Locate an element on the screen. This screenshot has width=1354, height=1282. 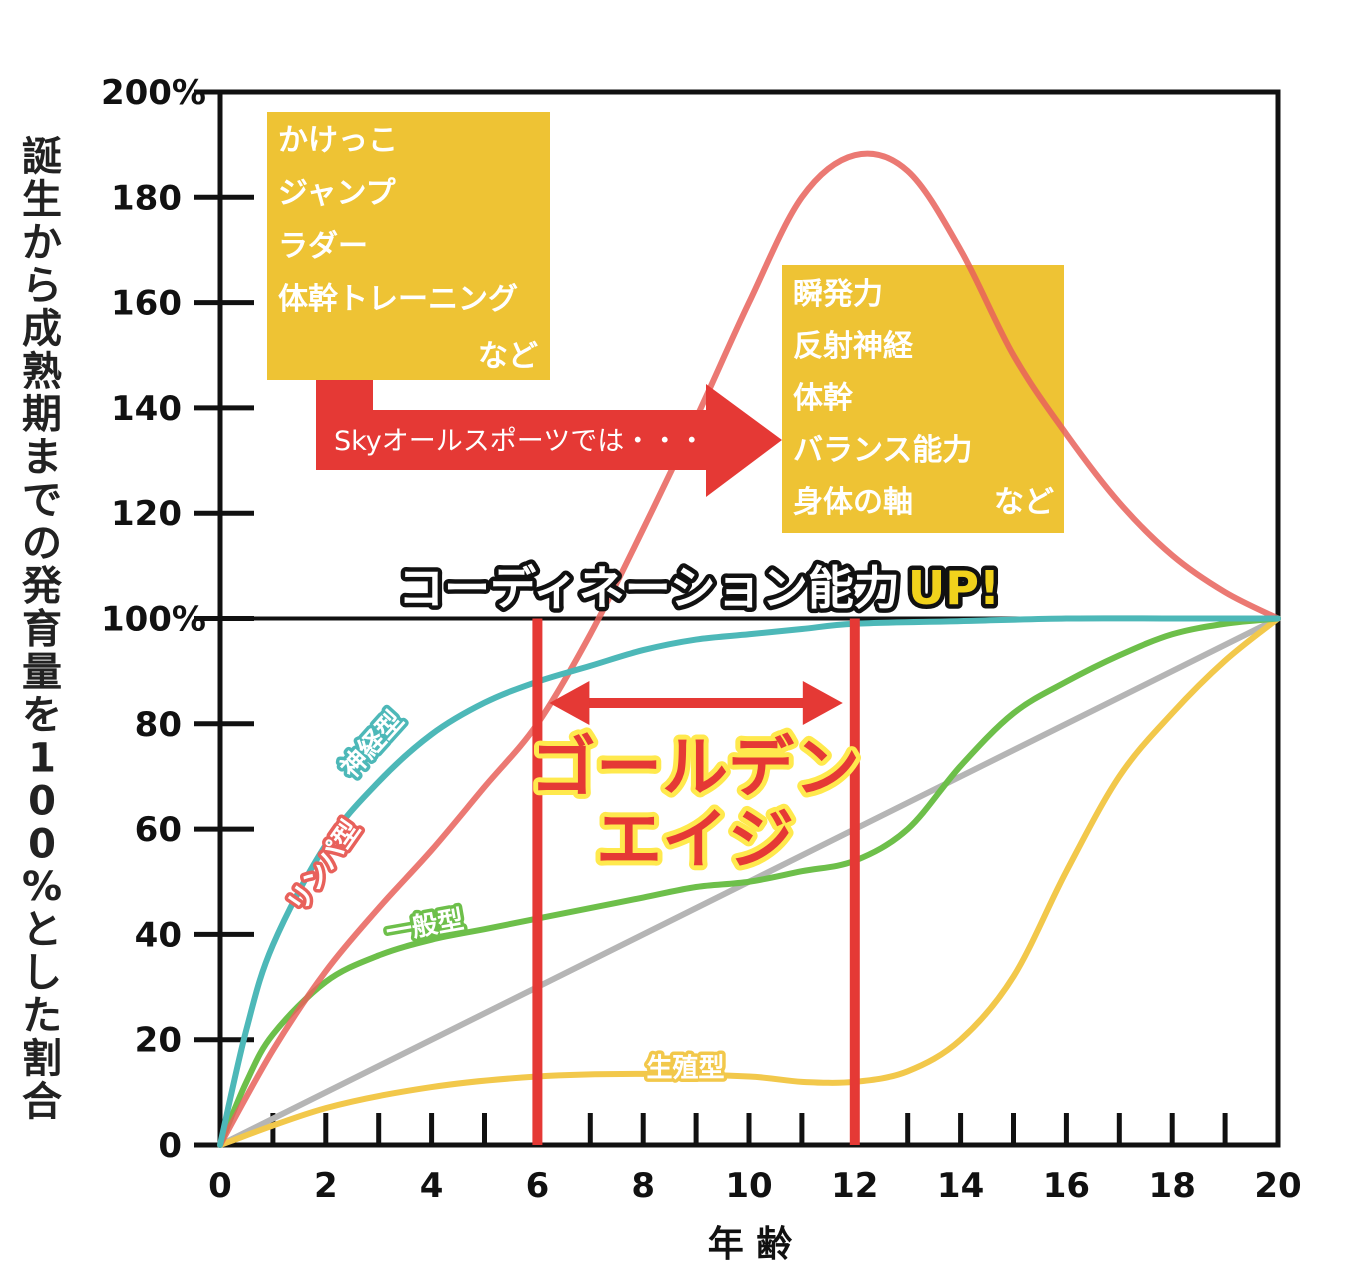
right-ability-box is located at coordinates (923, 399).